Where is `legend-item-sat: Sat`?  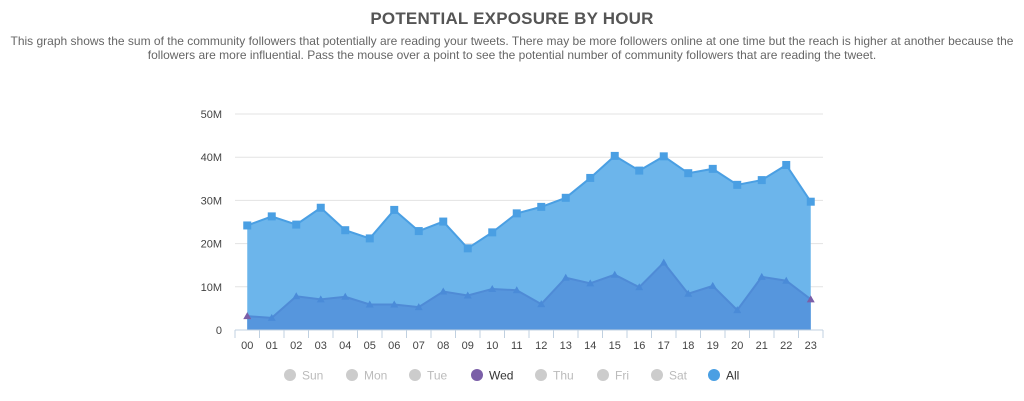
legend-item-sat: Sat is located at coordinates (669, 376).